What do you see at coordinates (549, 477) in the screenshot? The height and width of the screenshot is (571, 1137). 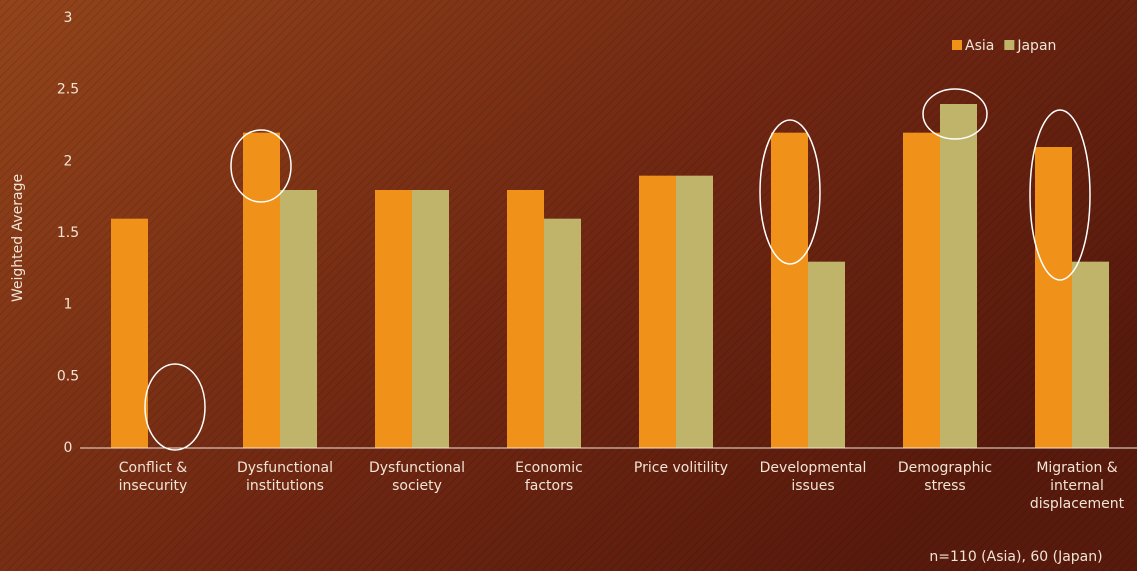 I see `x-tick-label: Economic factors` at bounding box center [549, 477].